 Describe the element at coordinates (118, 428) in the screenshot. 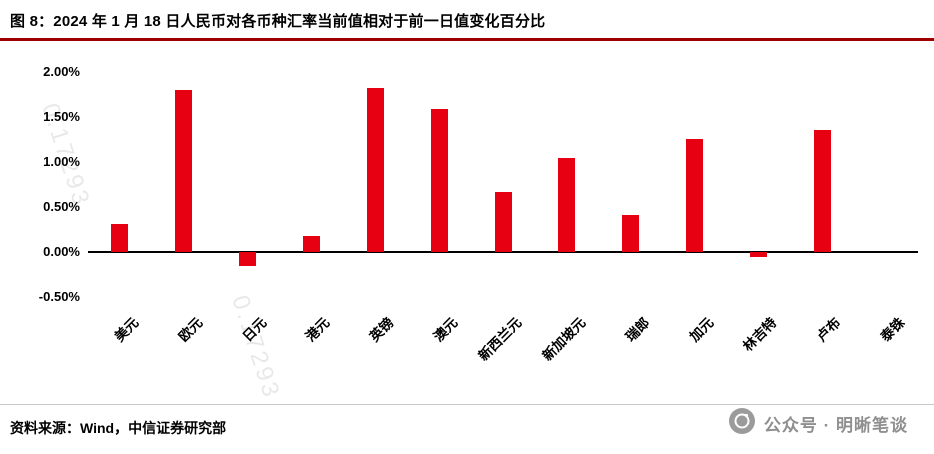

I see `source-note: 资料来源：Wind，中信证券研究部` at that location.